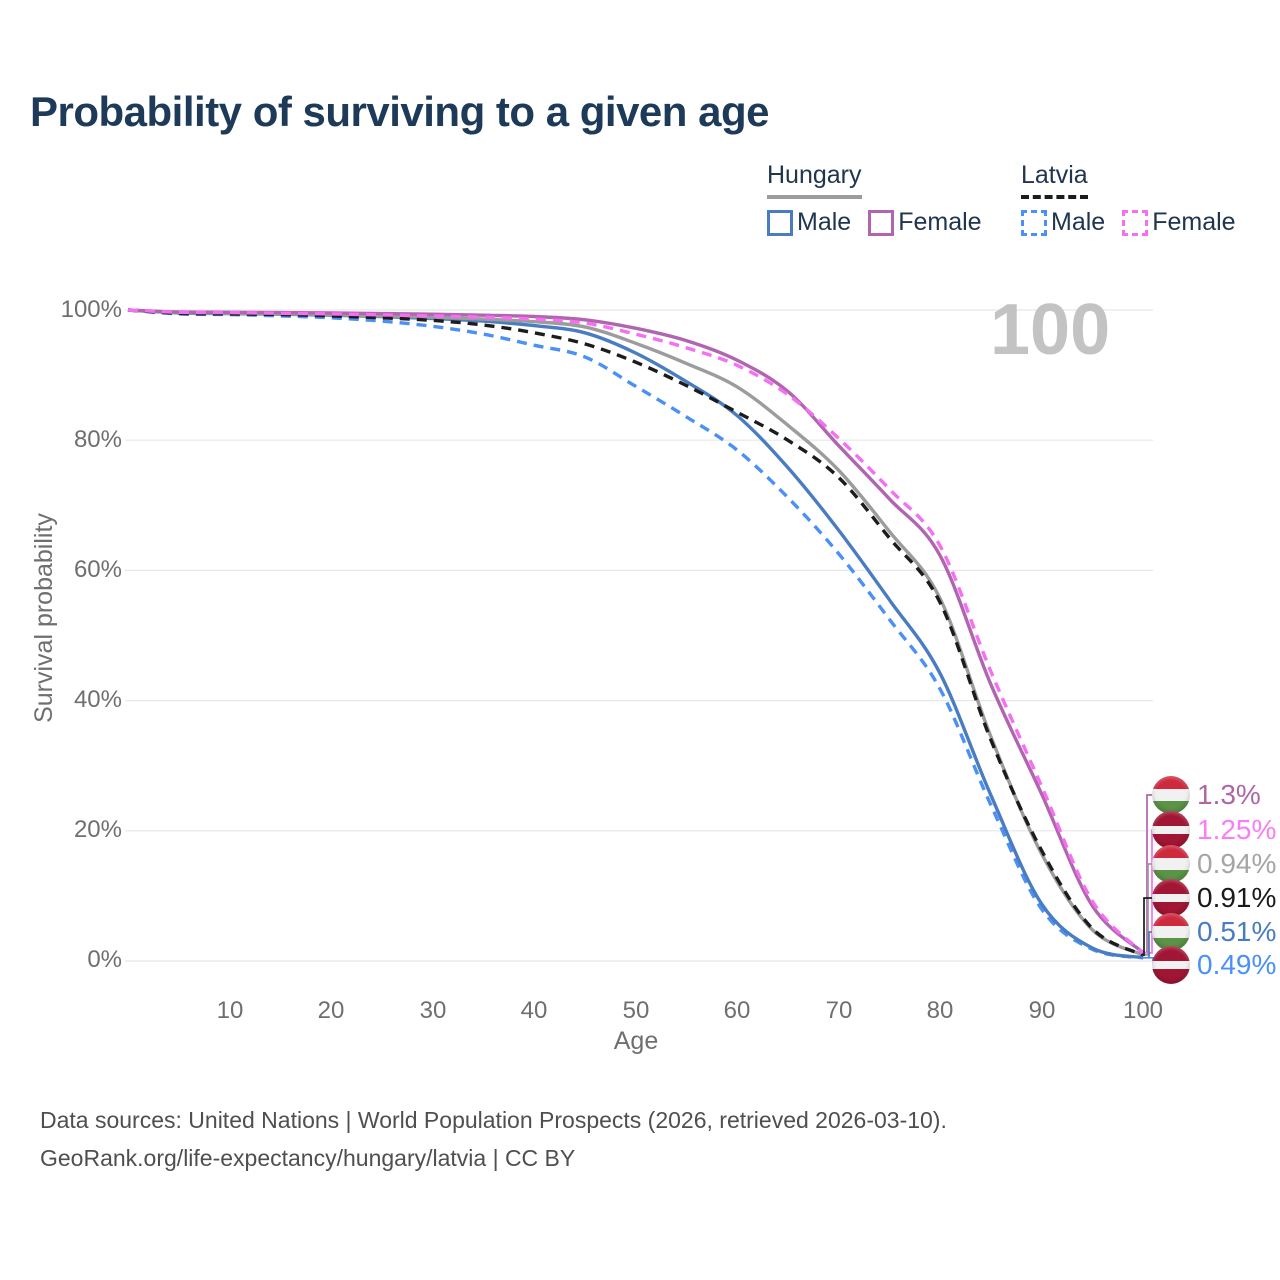  What do you see at coordinates (1237, 964) in the screenshot?
I see `end-label-text: 0.49%` at bounding box center [1237, 964].